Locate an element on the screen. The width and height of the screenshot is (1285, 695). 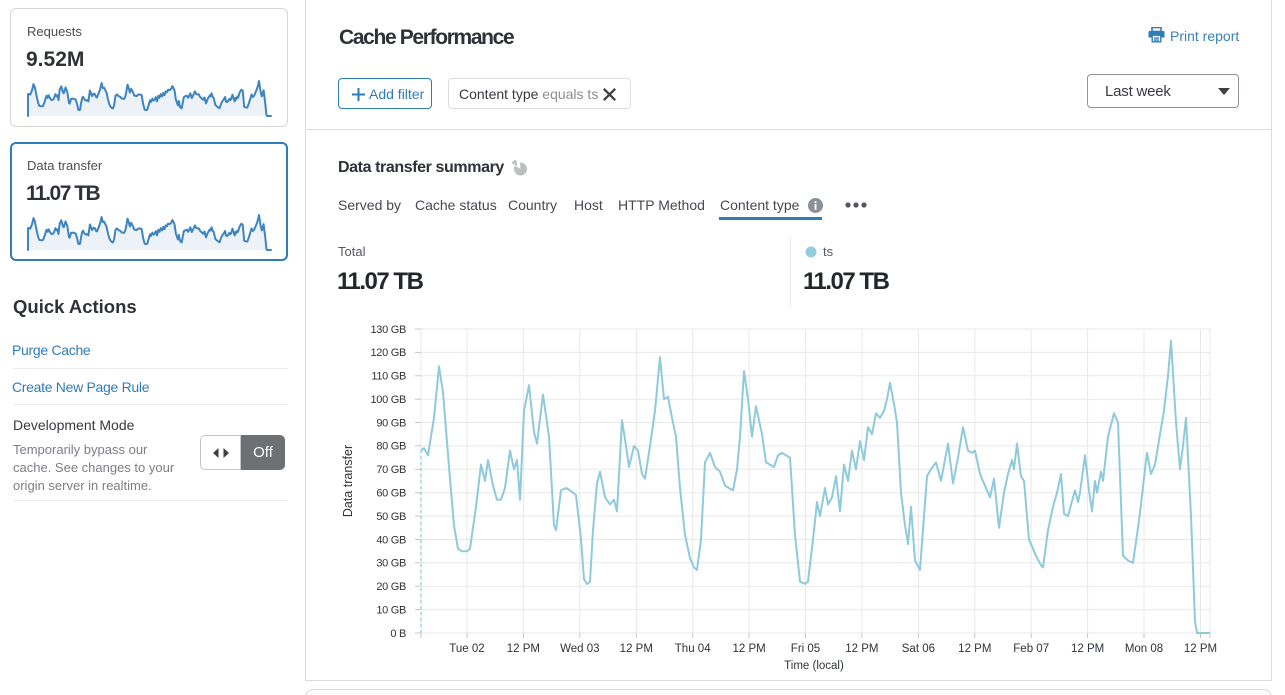
svg-text: 40 GB is located at coordinates (391, 540).